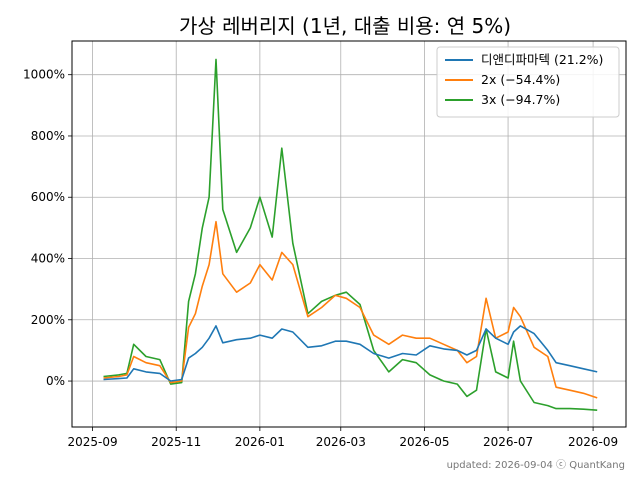 The height and width of the screenshot is (480, 640). What do you see at coordinates (536, 465) in the screenshot?
I see `footer-credit: updated: 2026-09-04 ⓒ QuantKang` at bounding box center [536, 465].